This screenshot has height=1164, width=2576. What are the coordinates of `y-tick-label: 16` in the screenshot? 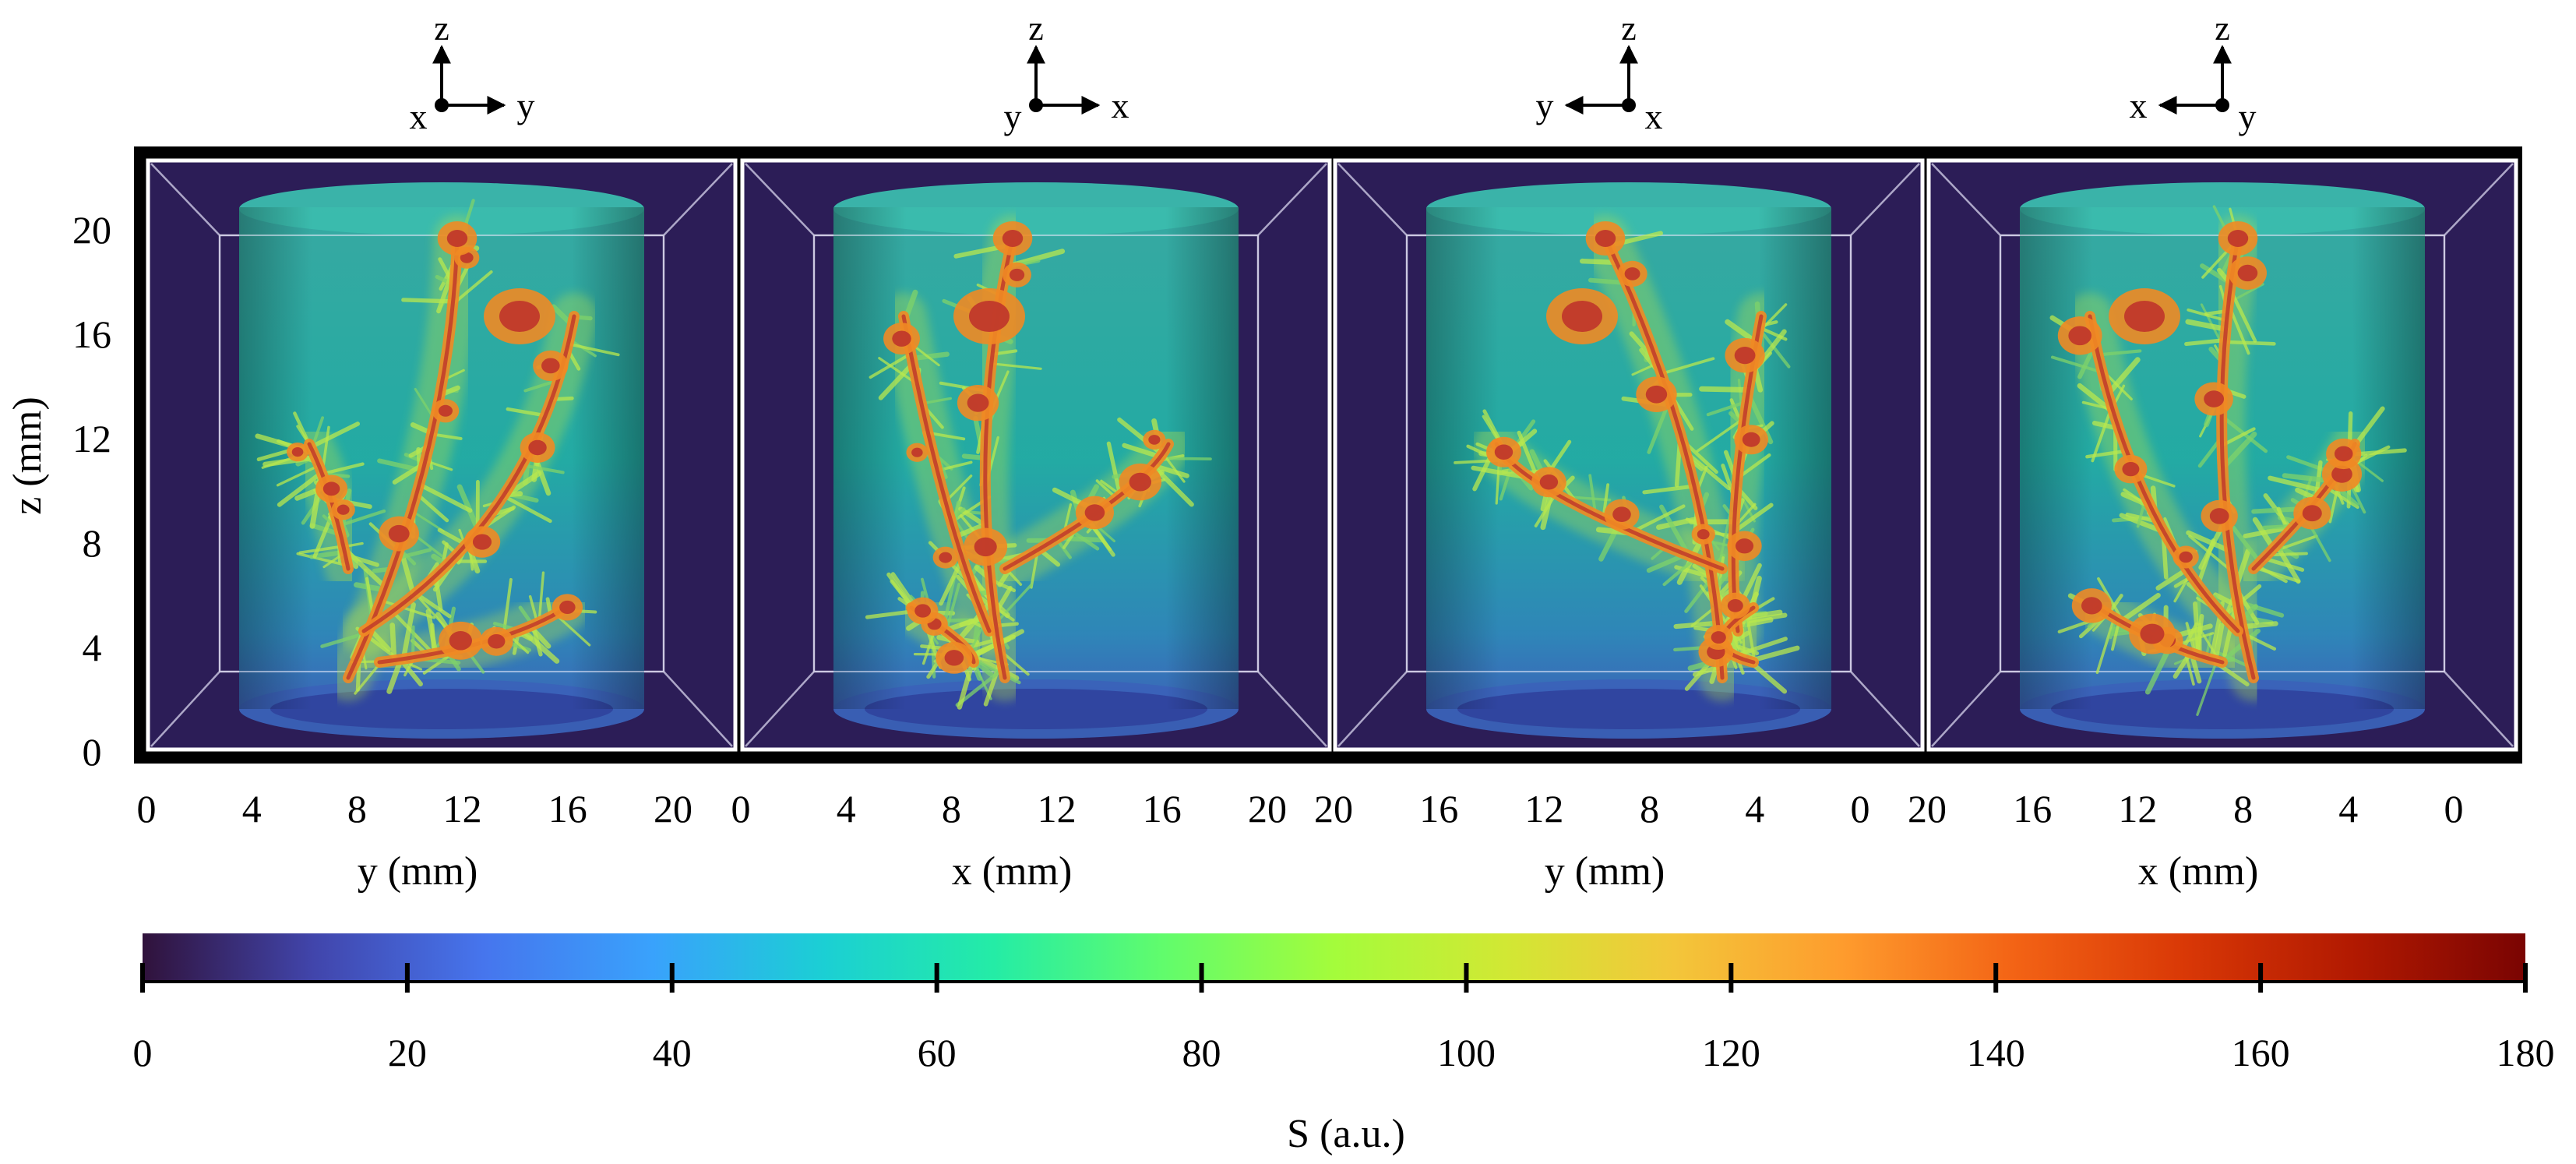 It's located at (91, 334).